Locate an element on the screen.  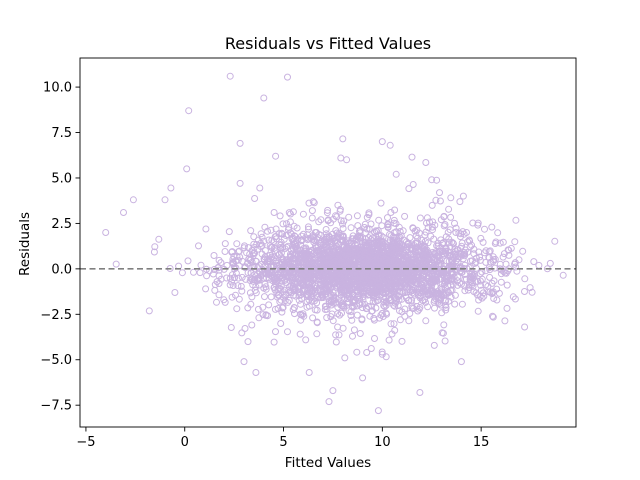
y-tick-label: 5.0 is located at coordinates (61, 178).